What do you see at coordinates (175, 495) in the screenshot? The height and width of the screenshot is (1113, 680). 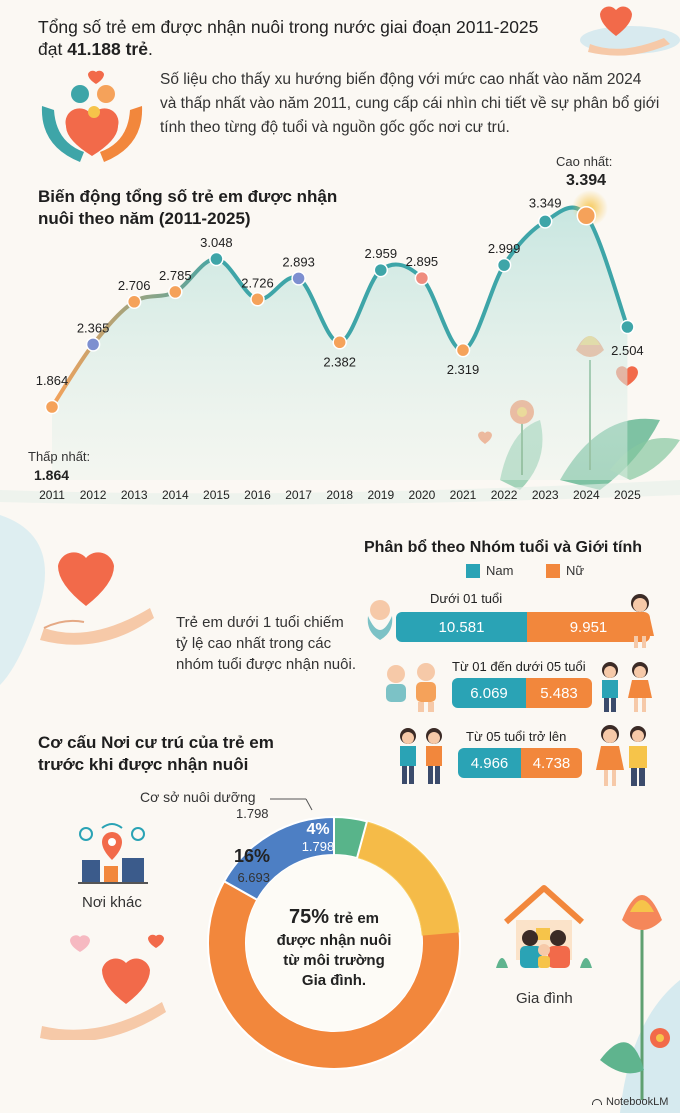 I see `x-tick-label: 2014` at bounding box center [175, 495].